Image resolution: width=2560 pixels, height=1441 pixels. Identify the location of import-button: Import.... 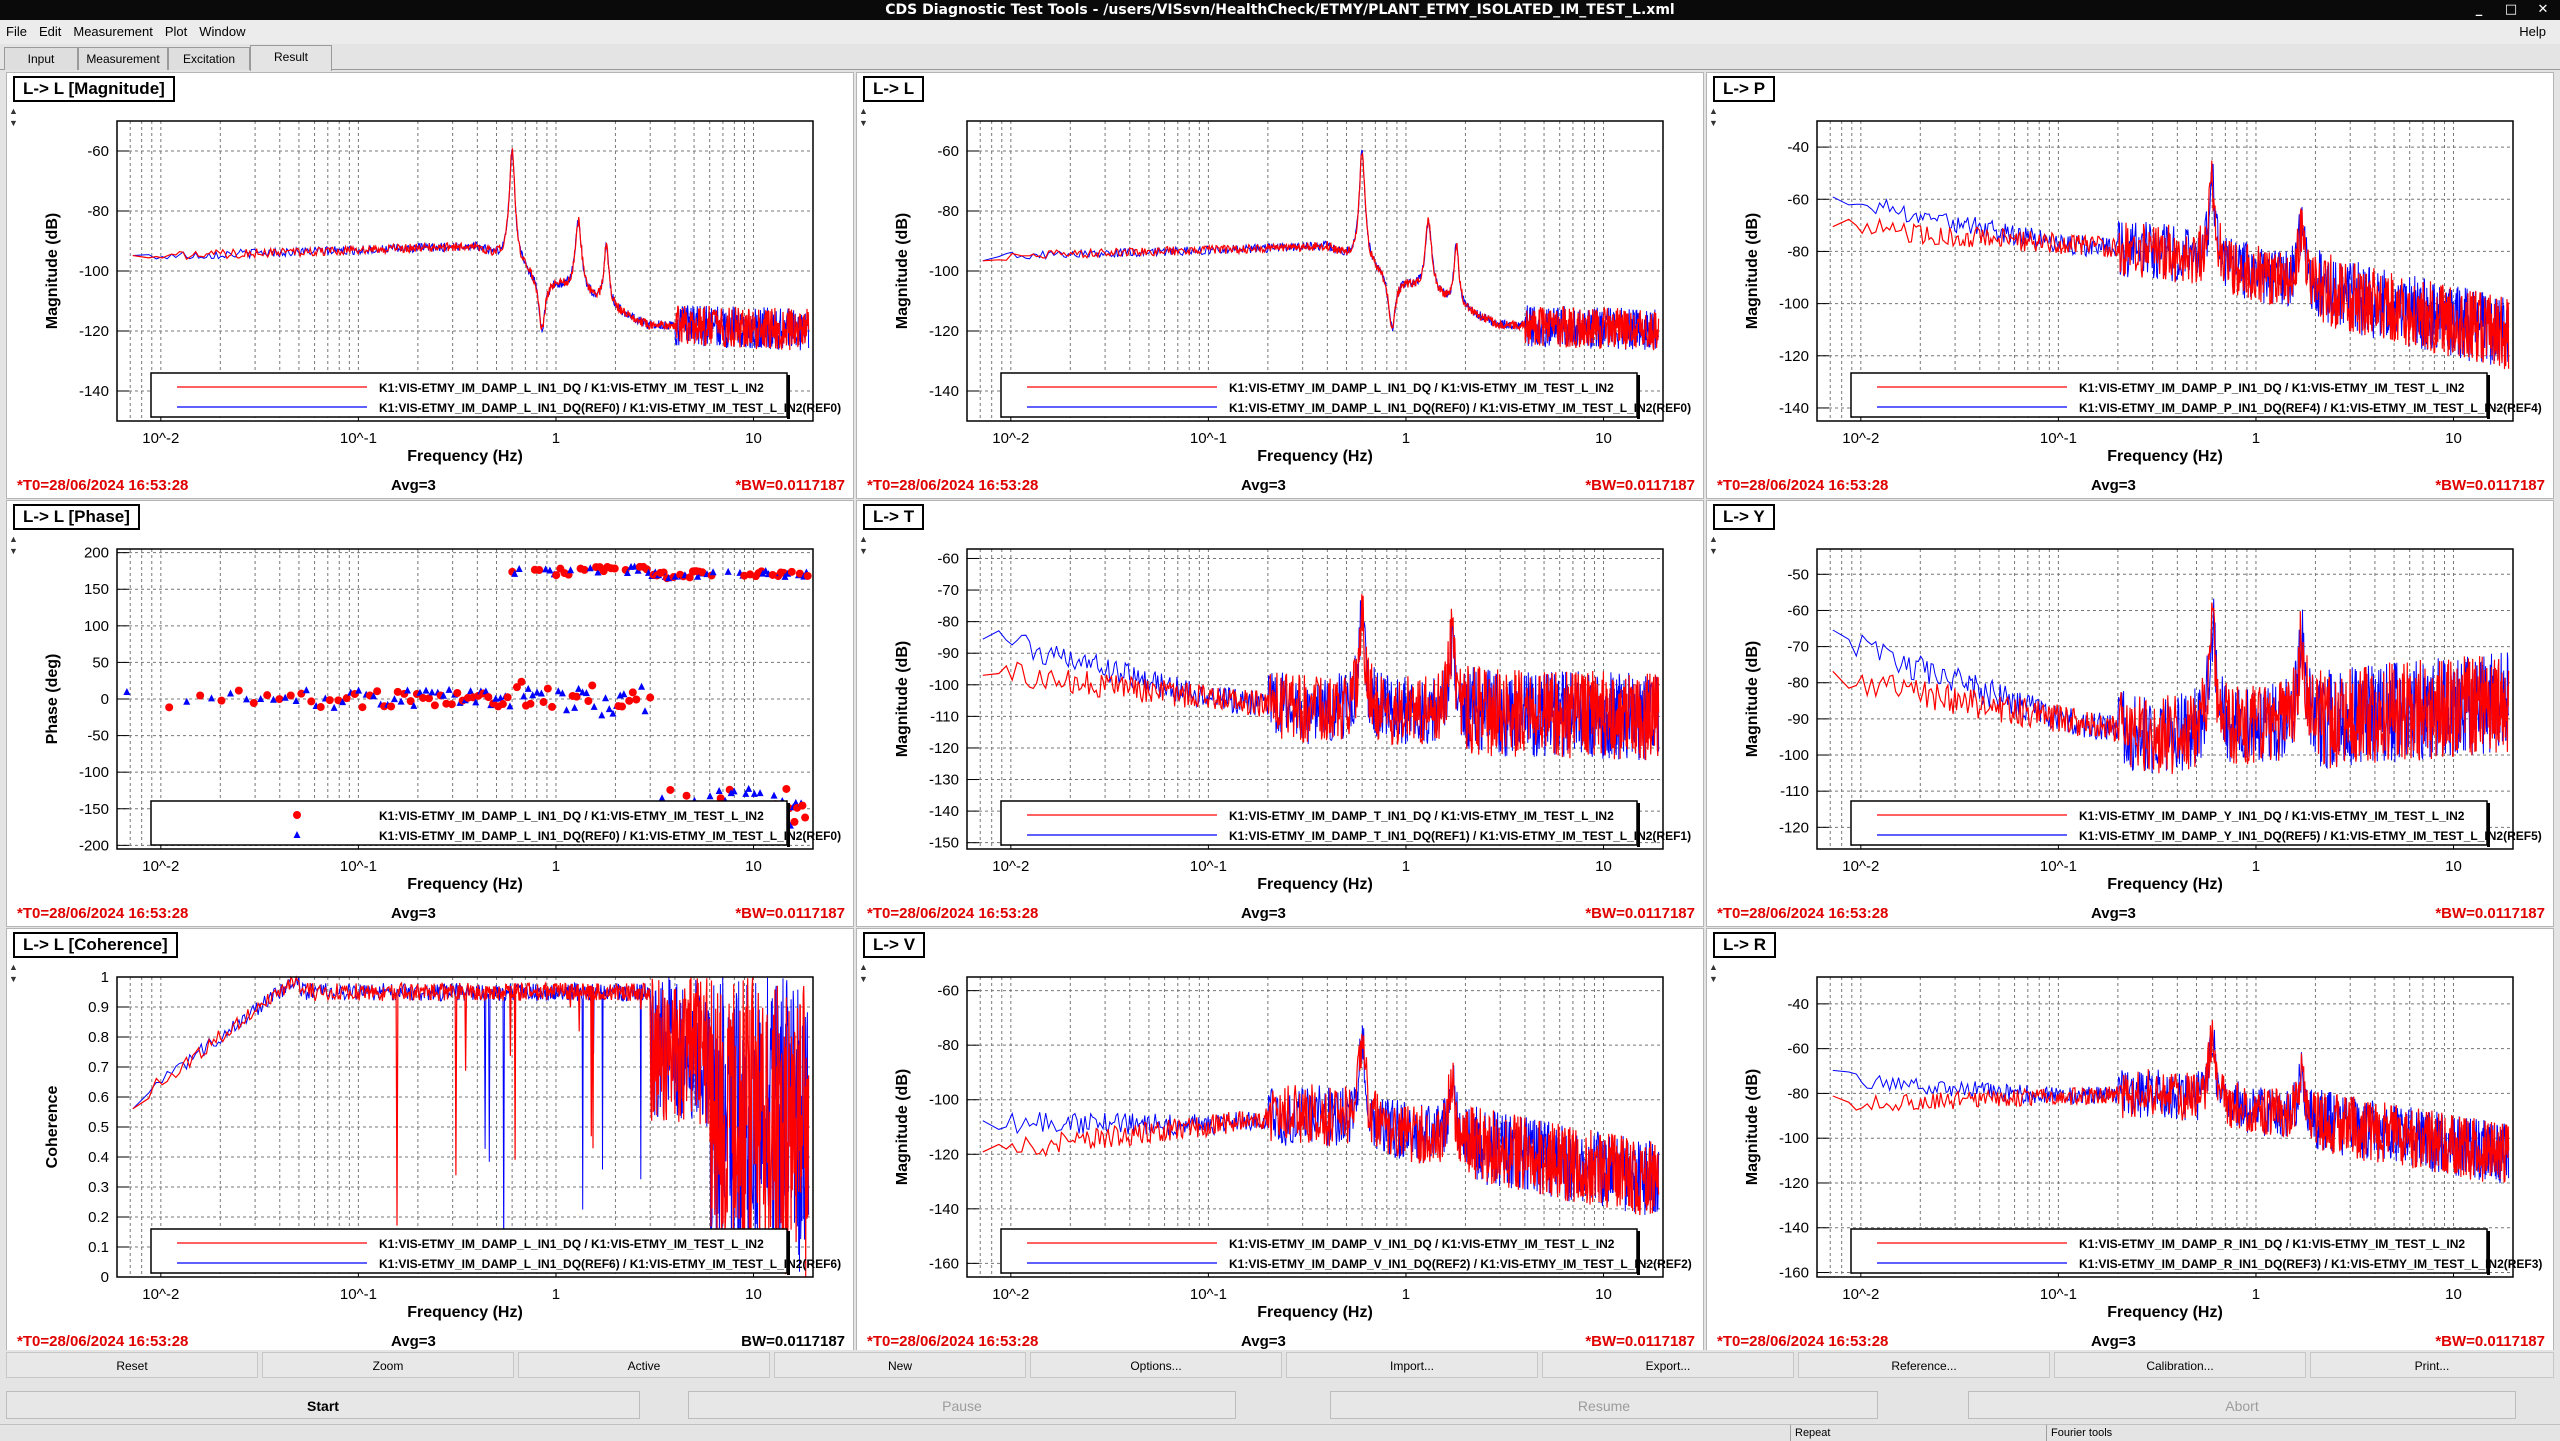
(1412, 1365).